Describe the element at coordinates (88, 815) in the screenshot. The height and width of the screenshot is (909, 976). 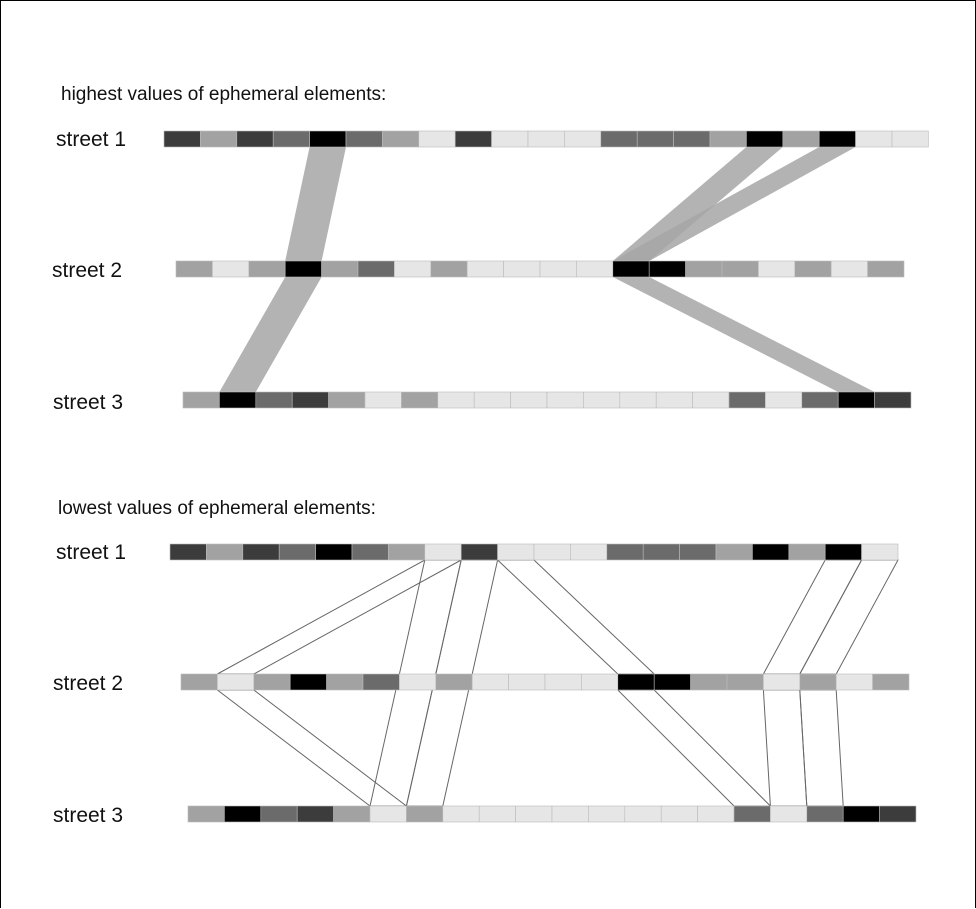
I see `panel-2-street-3-label: street 3` at that location.